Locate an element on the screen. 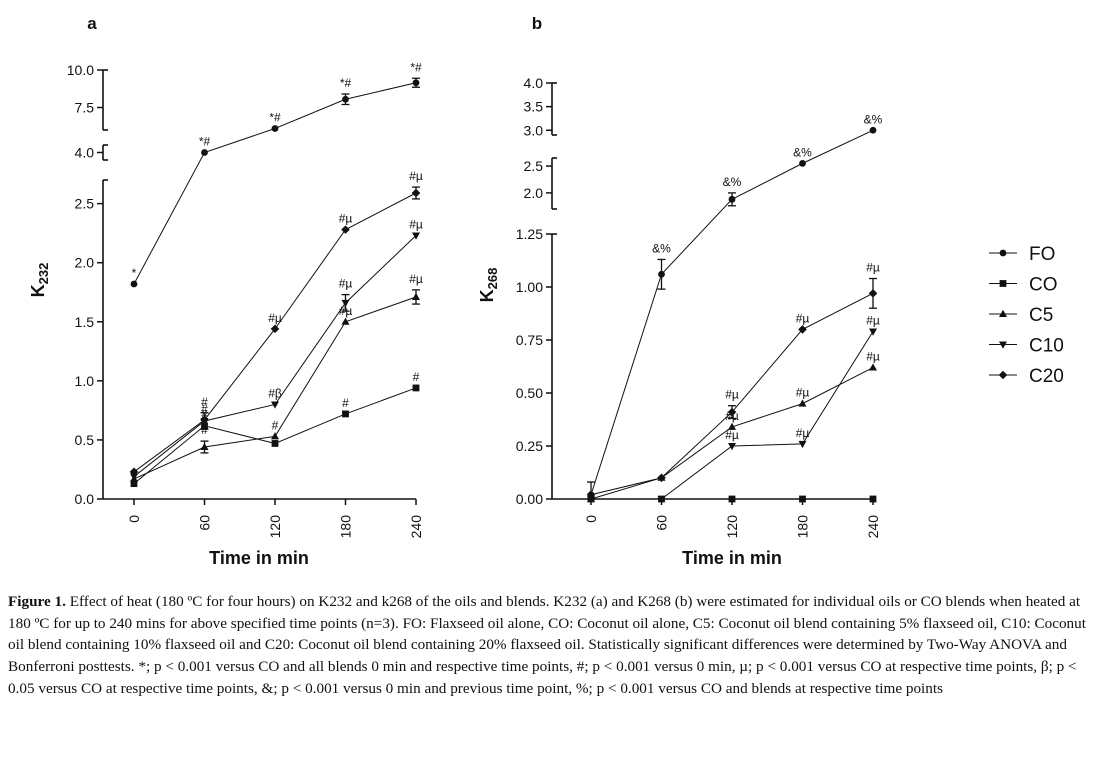 Image resolution: width=1108 pixels, height=759 pixels. y-tick-label: 1.0 is located at coordinates (85, 381).